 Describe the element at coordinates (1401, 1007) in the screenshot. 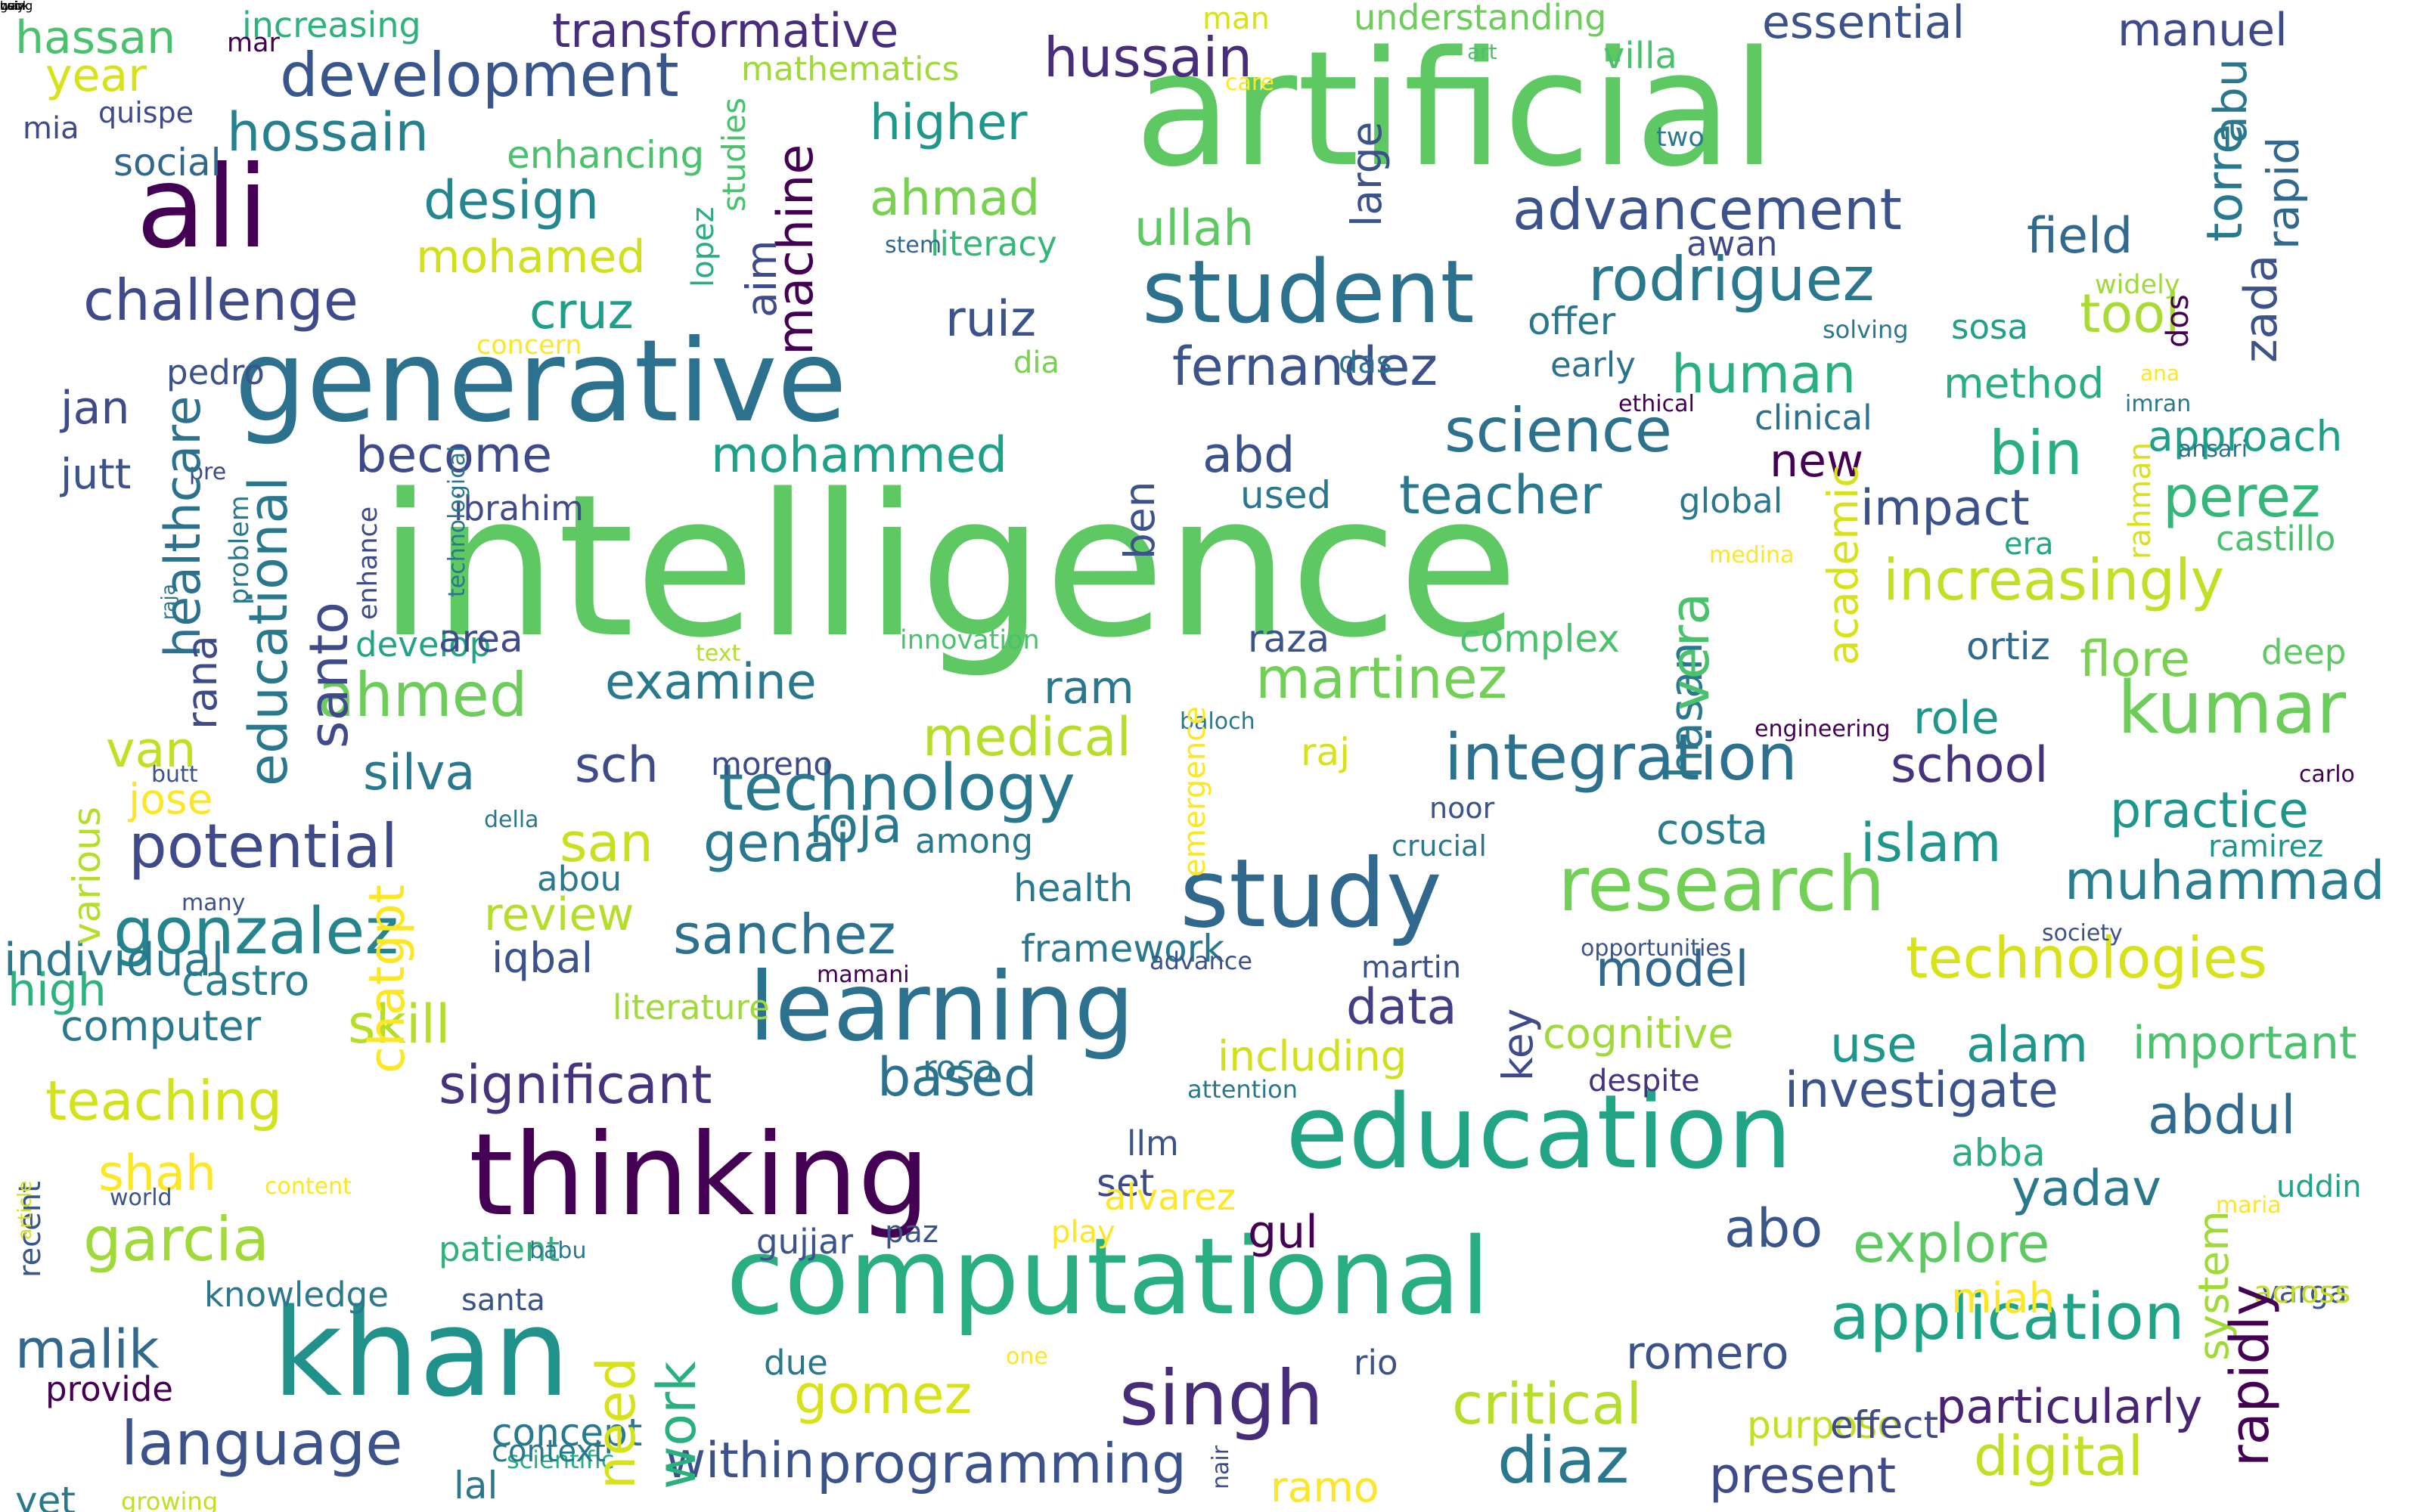

I see `word: data` at that location.